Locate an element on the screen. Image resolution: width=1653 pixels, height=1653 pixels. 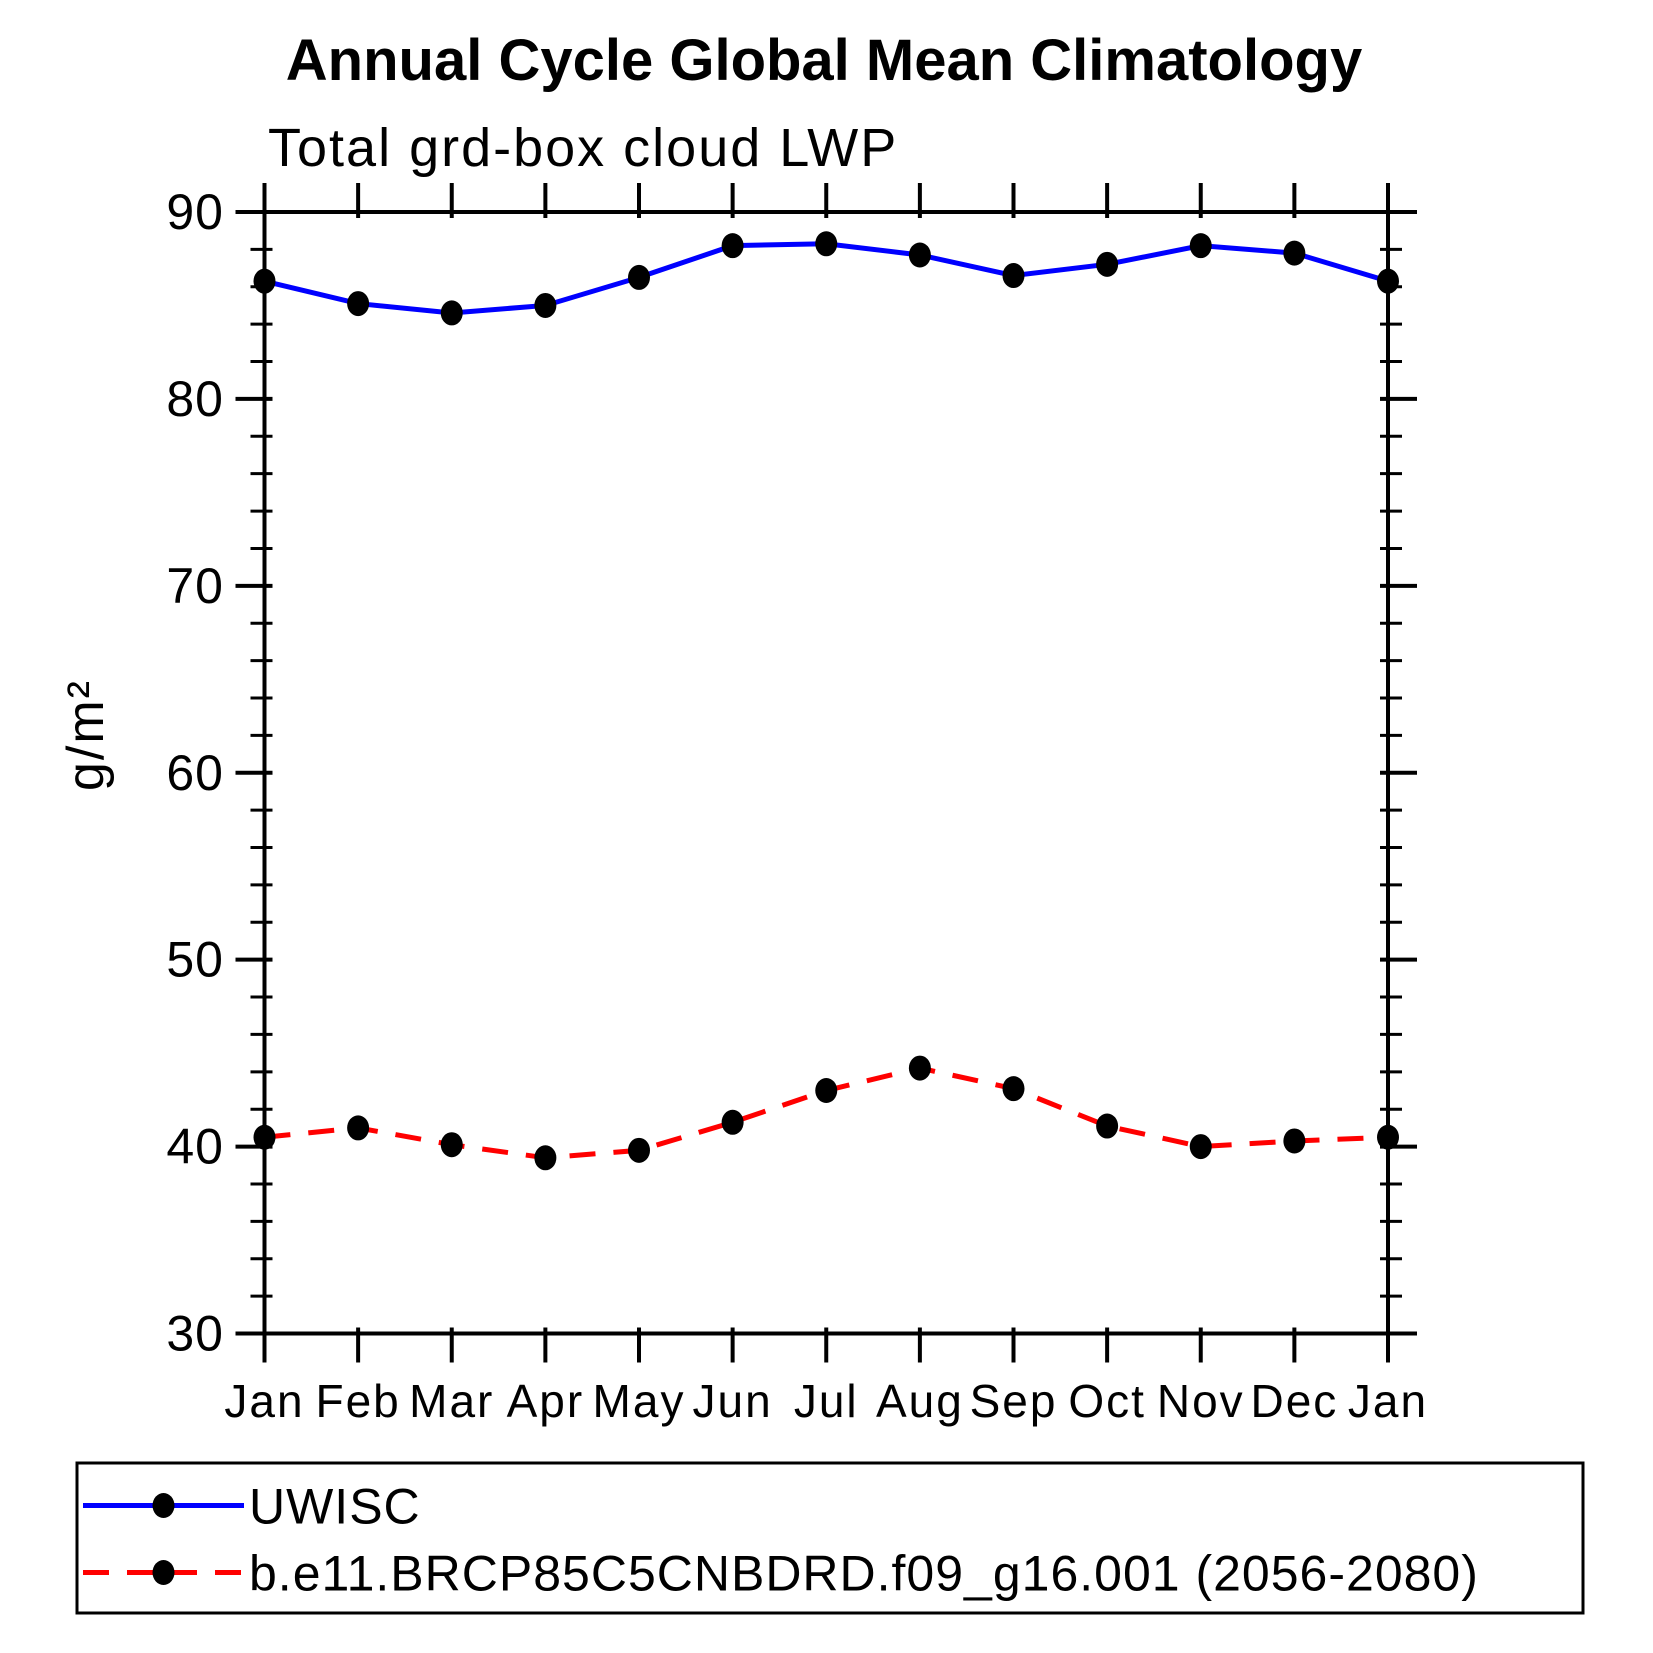
x-tick-label: Jun is located at coordinates (733, 1401).